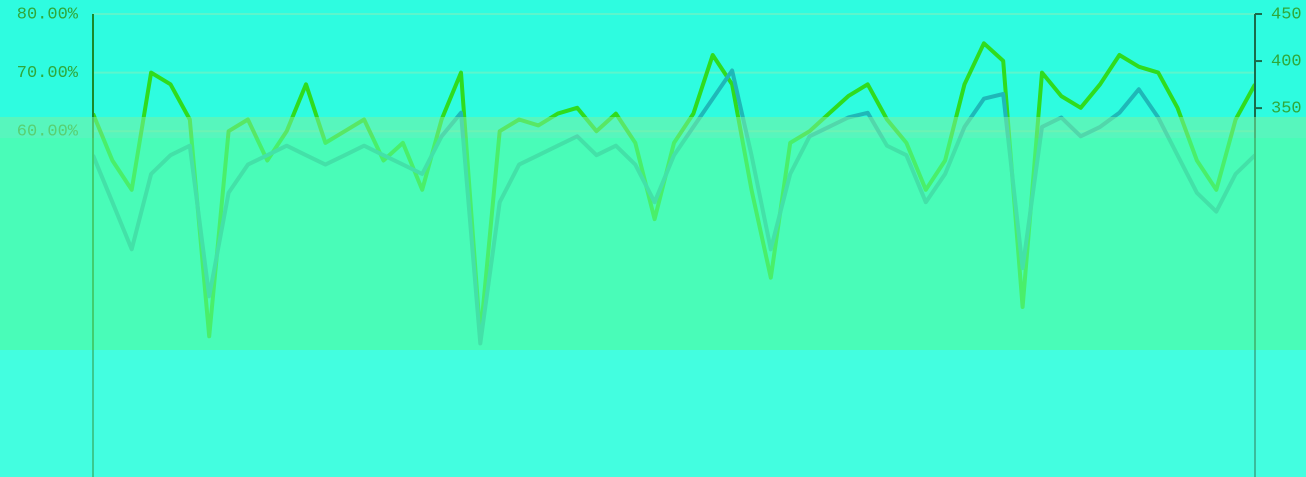 This screenshot has width=1306, height=477. Describe the element at coordinates (48, 14) in the screenshot. I see `y-tick-label: 80.00%` at that location.